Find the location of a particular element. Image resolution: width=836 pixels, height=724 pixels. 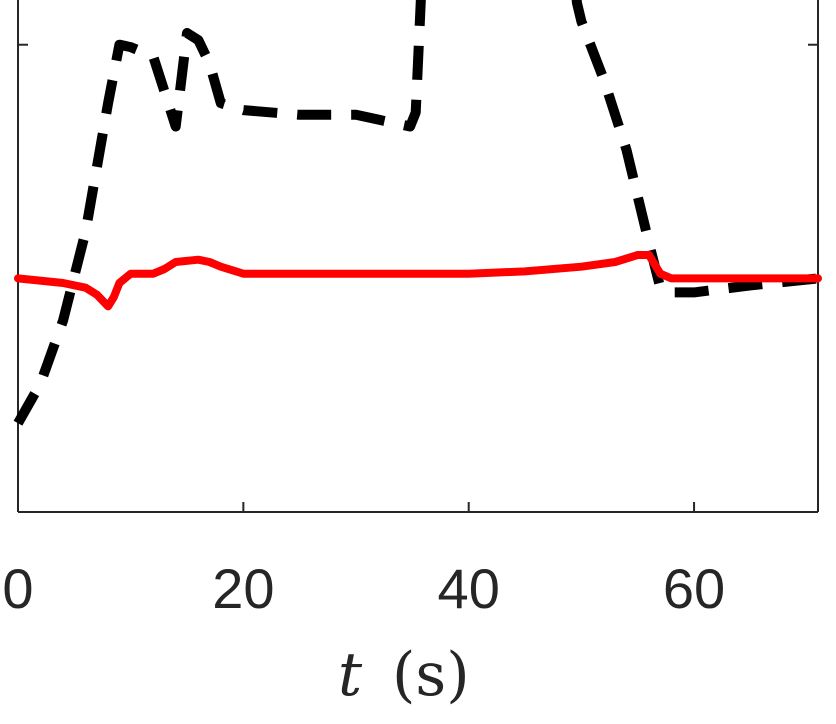

x-tick-label: 40 is located at coordinates (469, 588).